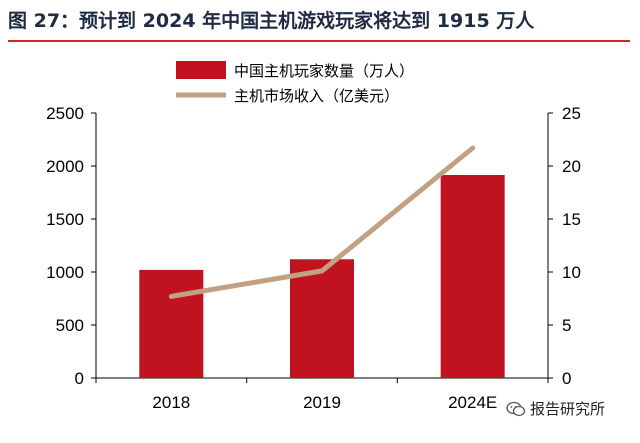 This screenshot has width=640, height=443. What do you see at coordinates (271, 21) in the screenshot?
I see `figure-title: 图 27：预计到 2024 年中国主机游戏玩家将达到 1915 万人` at bounding box center [271, 21].